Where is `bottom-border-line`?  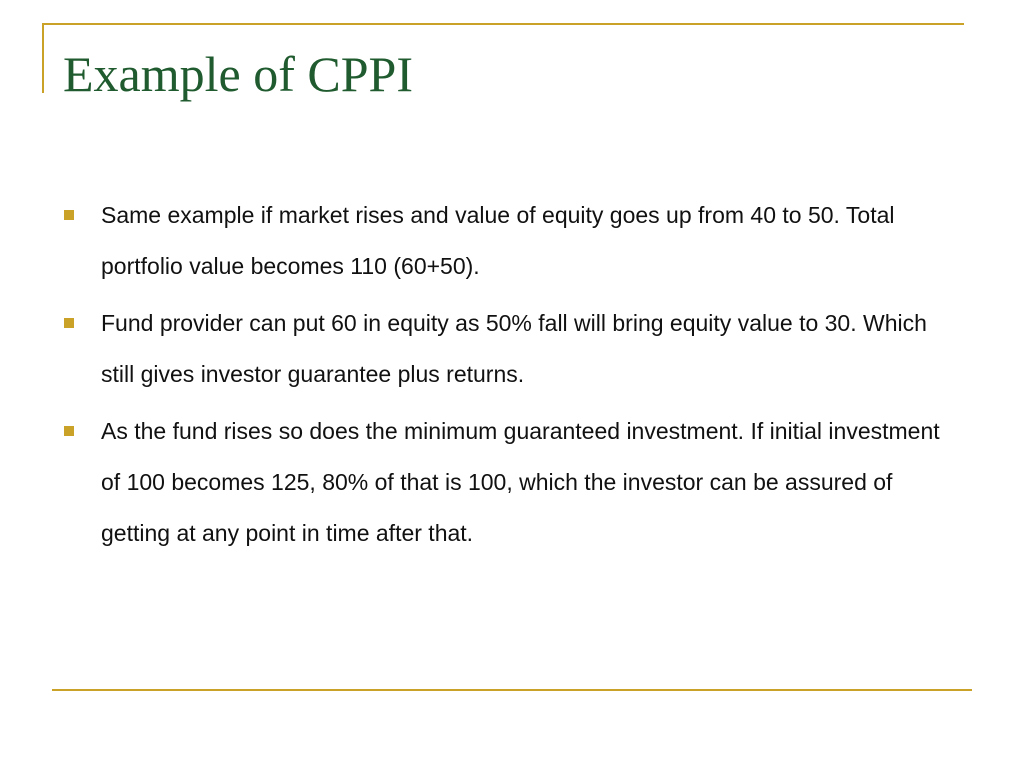 bottom-border-line is located at coordinates (512, 690).